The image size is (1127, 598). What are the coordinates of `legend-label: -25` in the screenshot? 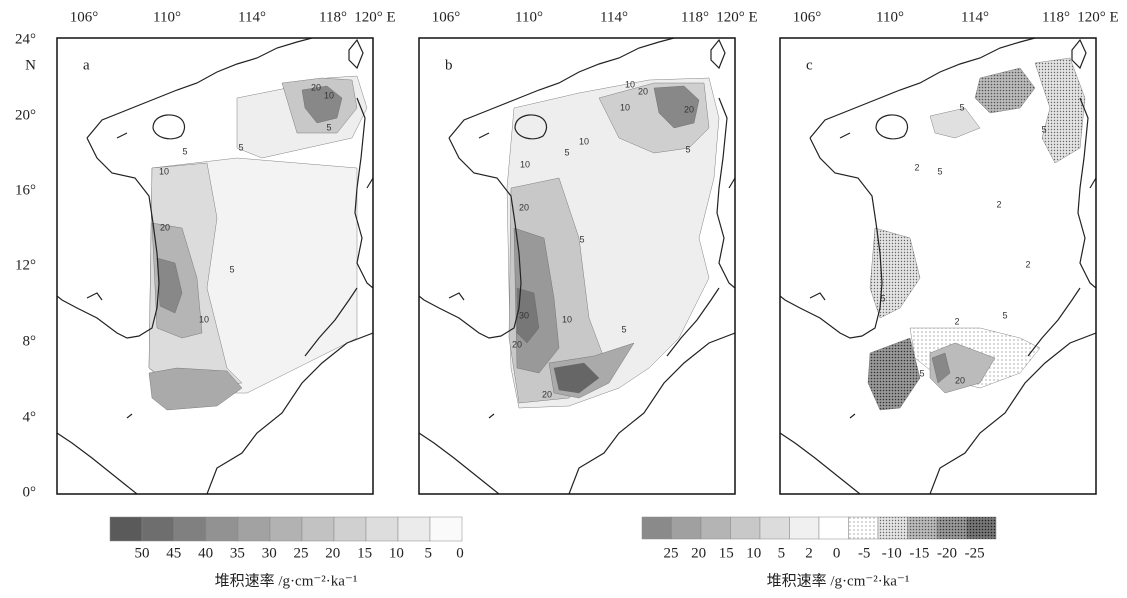 It's located at (975, 553).